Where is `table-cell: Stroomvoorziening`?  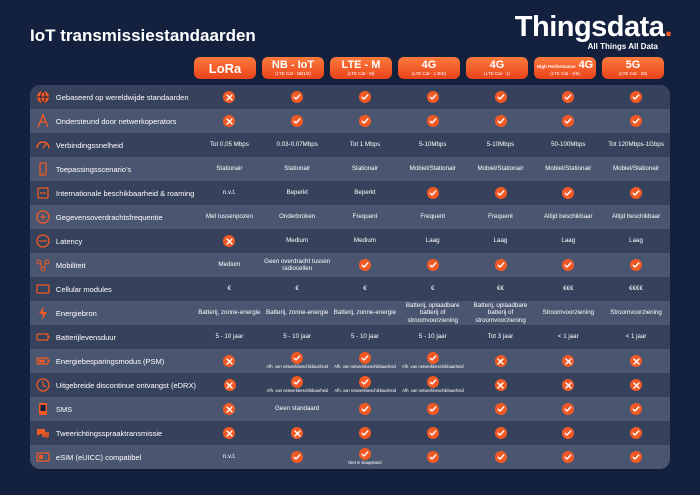
table-cell: Stroomvoorziening is located at coordinates (568, 313).